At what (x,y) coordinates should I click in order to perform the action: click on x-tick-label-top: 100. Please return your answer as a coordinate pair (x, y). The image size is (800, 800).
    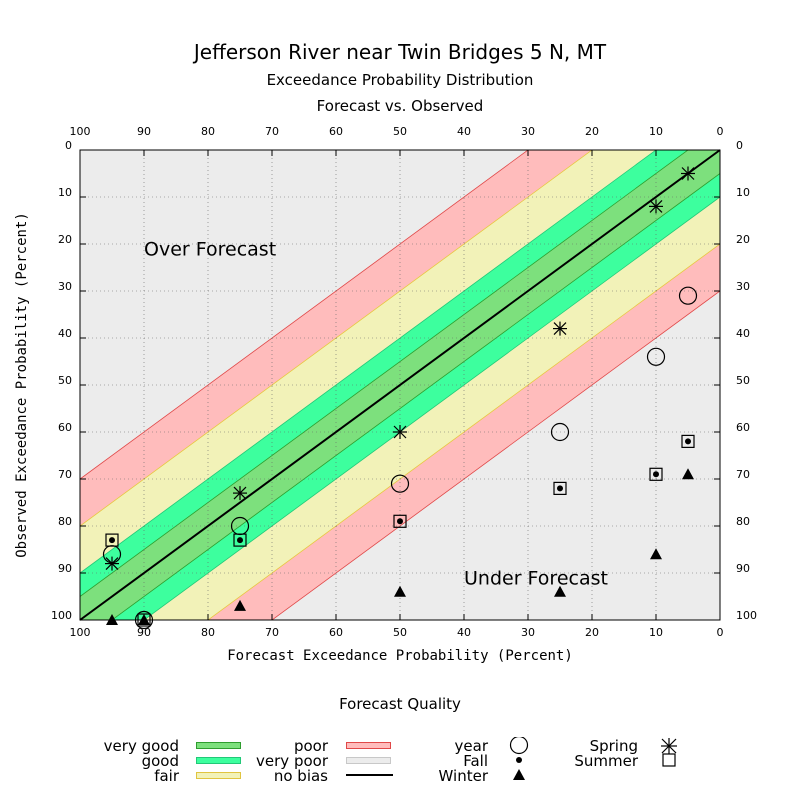
    Looking at the image, I should click on (80, 131).